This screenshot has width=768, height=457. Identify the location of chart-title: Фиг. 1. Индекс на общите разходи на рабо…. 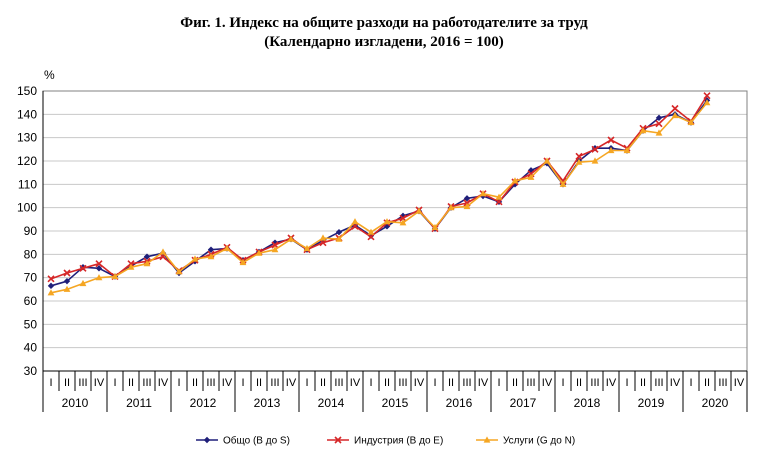
(384, 23).